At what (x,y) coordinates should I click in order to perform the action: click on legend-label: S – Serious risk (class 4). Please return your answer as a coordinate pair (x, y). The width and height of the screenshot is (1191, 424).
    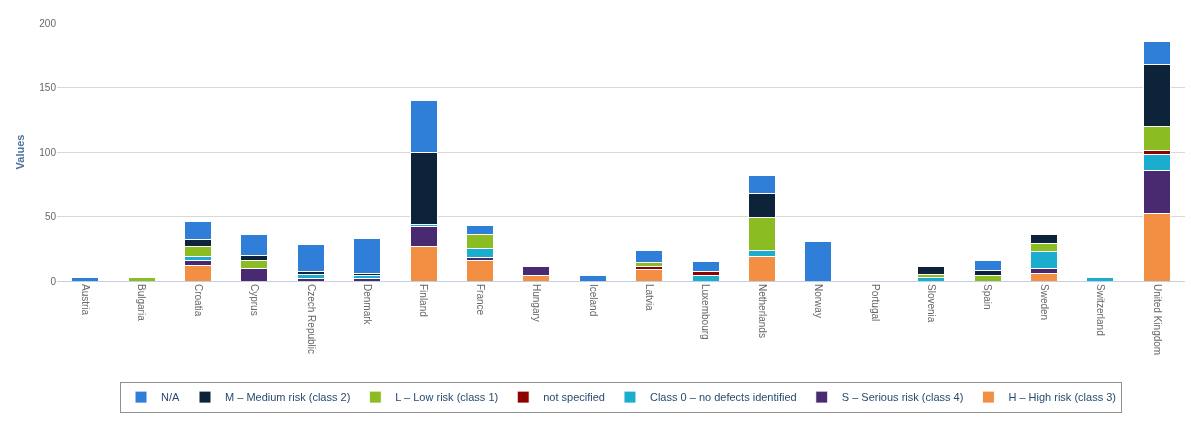
    Looking at the image, I should click on (902, 397).